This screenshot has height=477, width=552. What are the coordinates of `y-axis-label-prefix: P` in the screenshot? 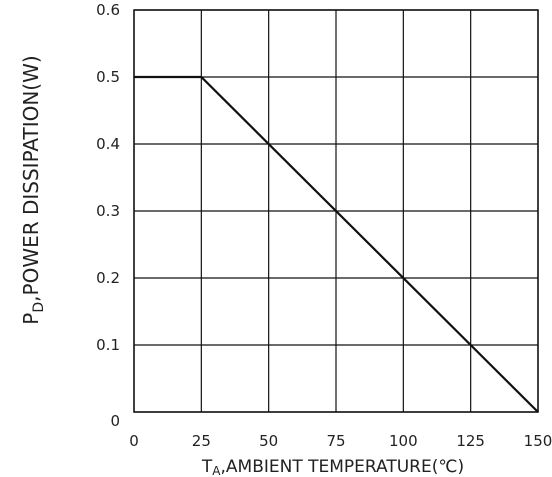 It's located at (31, 319).